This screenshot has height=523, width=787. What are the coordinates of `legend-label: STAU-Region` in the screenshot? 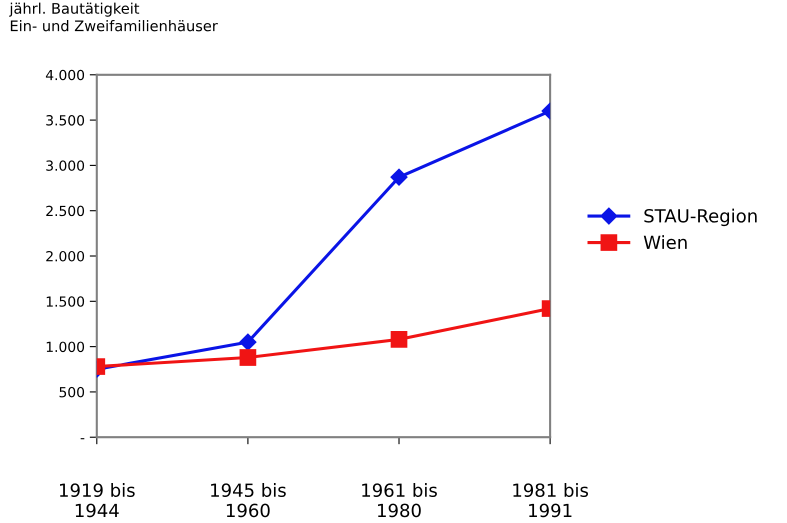 It's located at (700, 217).